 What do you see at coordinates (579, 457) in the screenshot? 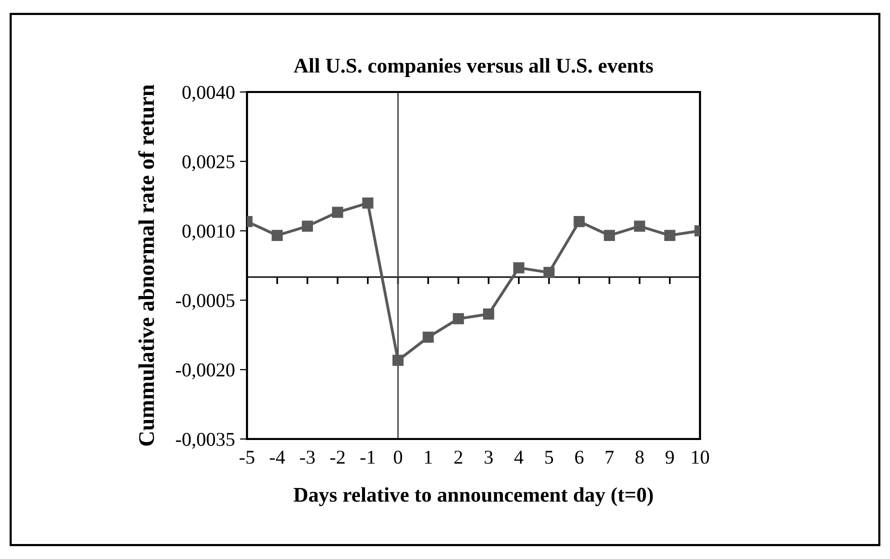
I see `x-tick-label: 6` at bounding box center [579, 457].